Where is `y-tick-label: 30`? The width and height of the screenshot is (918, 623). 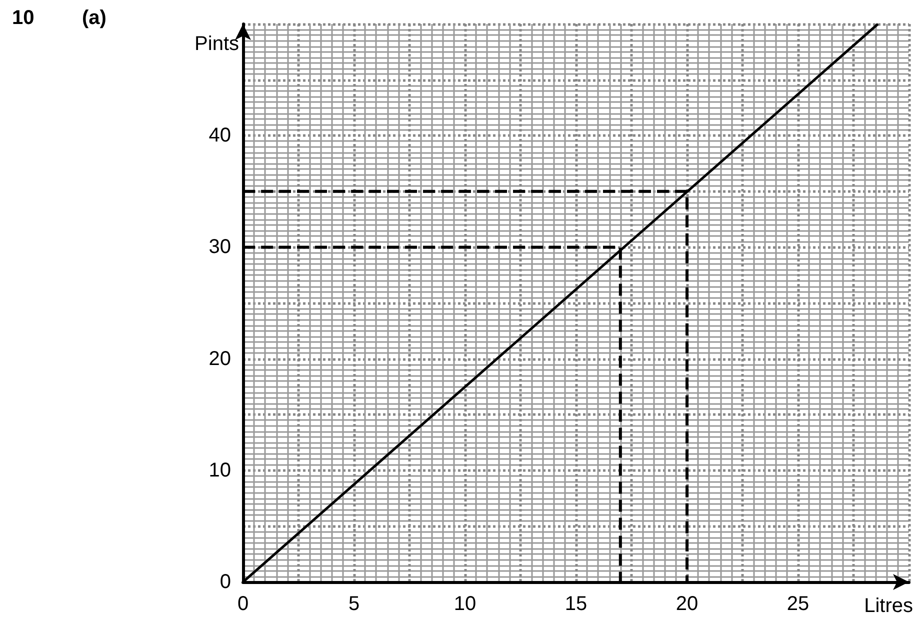 y-tick-label: 30 is located at coordinates (219, 247).